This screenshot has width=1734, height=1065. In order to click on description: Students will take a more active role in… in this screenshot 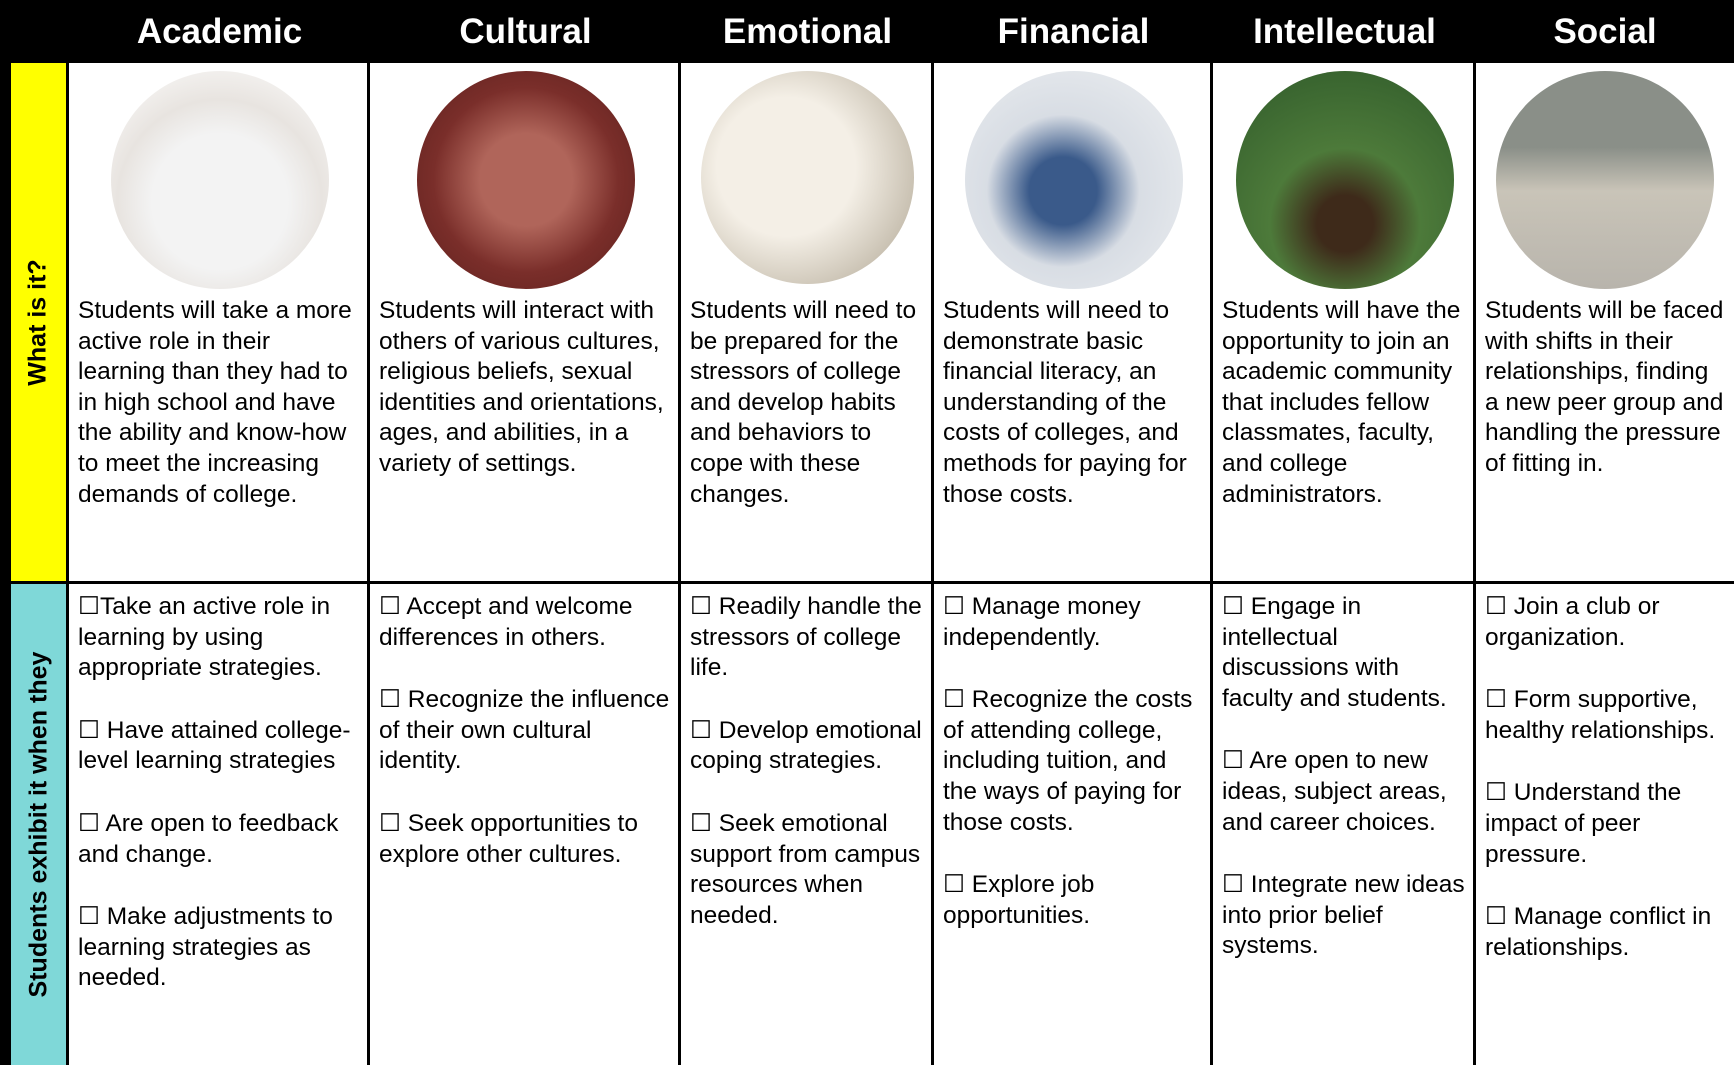, I will do `click(215, 402)`.